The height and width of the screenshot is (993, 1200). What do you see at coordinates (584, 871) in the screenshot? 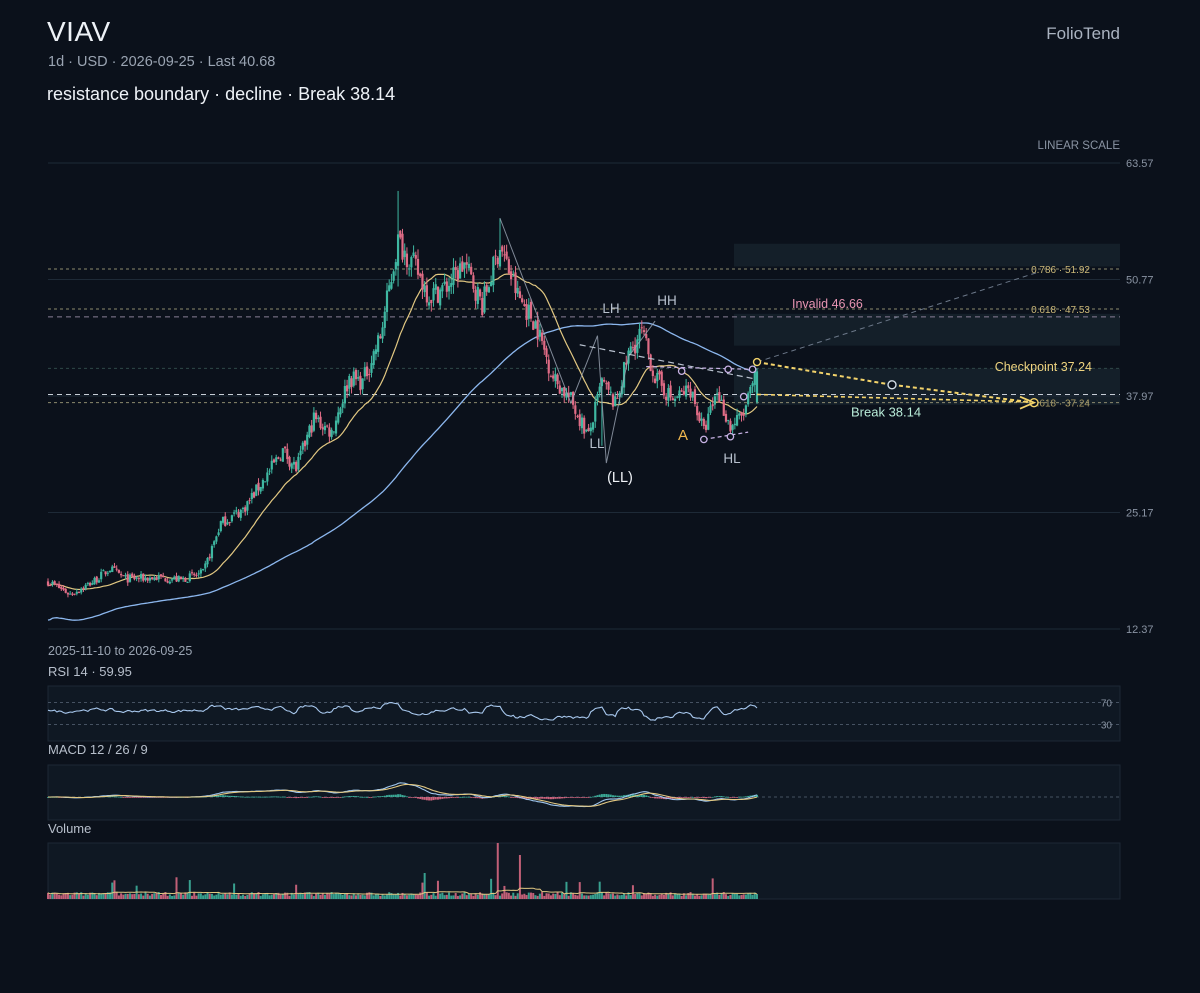
I see `volume-panel-bg` at bounding box center [584, 871].